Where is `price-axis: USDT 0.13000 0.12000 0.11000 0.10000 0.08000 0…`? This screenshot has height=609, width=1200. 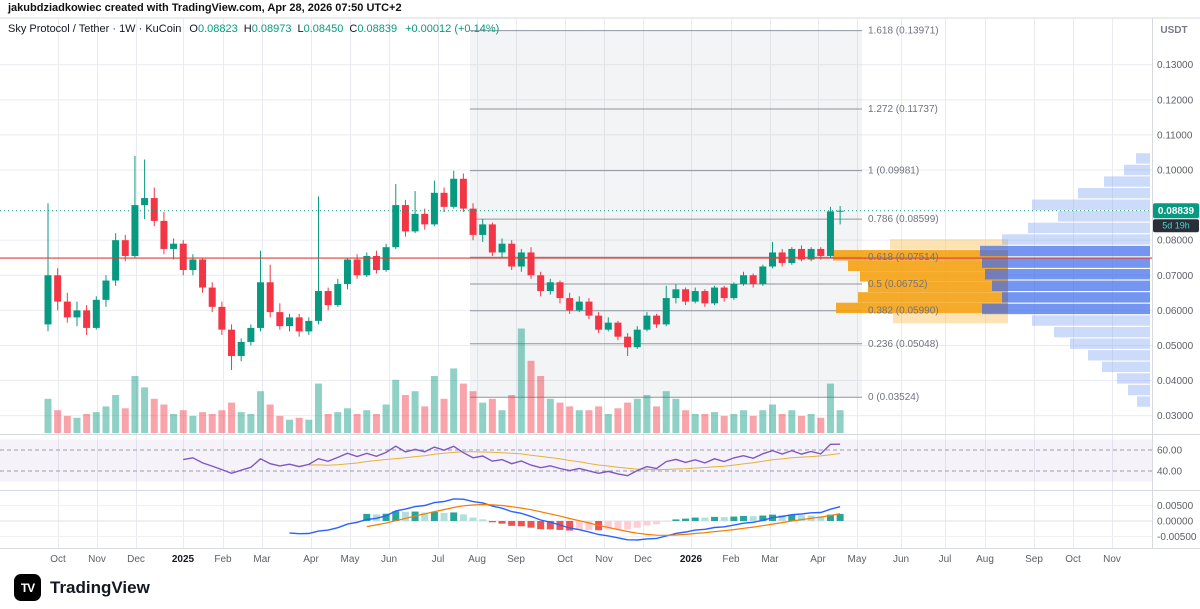 price-axis: USDT 0.13000 0.12000 0.11000 0.10000 0.08000 0… is located at coordinates (1177, 284).